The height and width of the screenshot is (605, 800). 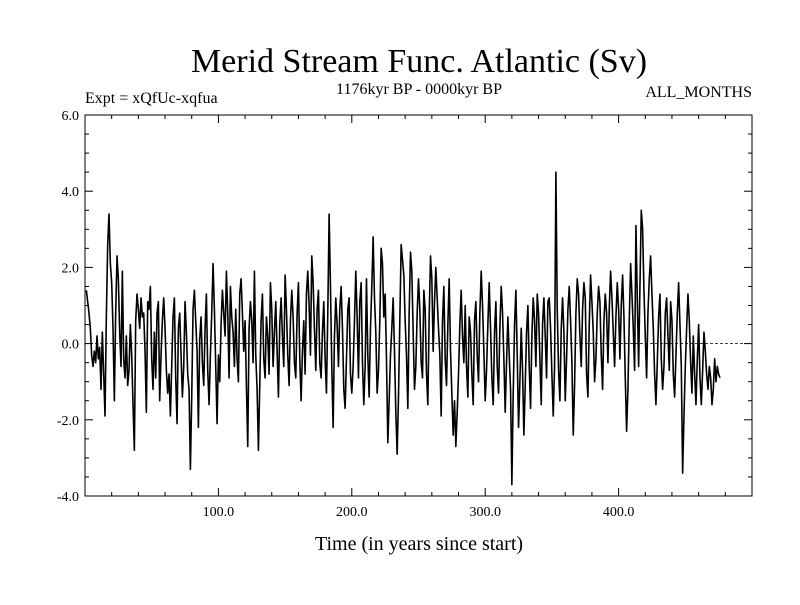 What do you see at coordinates (352, 512) in the screenshot?
I see `x-tick-label: 200.0` at bounding box center [352, 512].